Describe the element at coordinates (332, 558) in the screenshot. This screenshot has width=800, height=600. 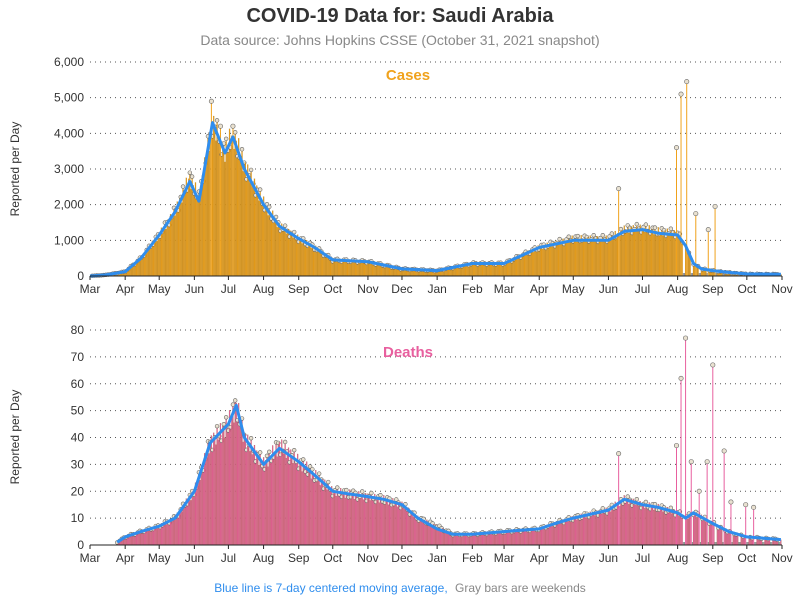
I see `x-tick-label: Oct` at that location.